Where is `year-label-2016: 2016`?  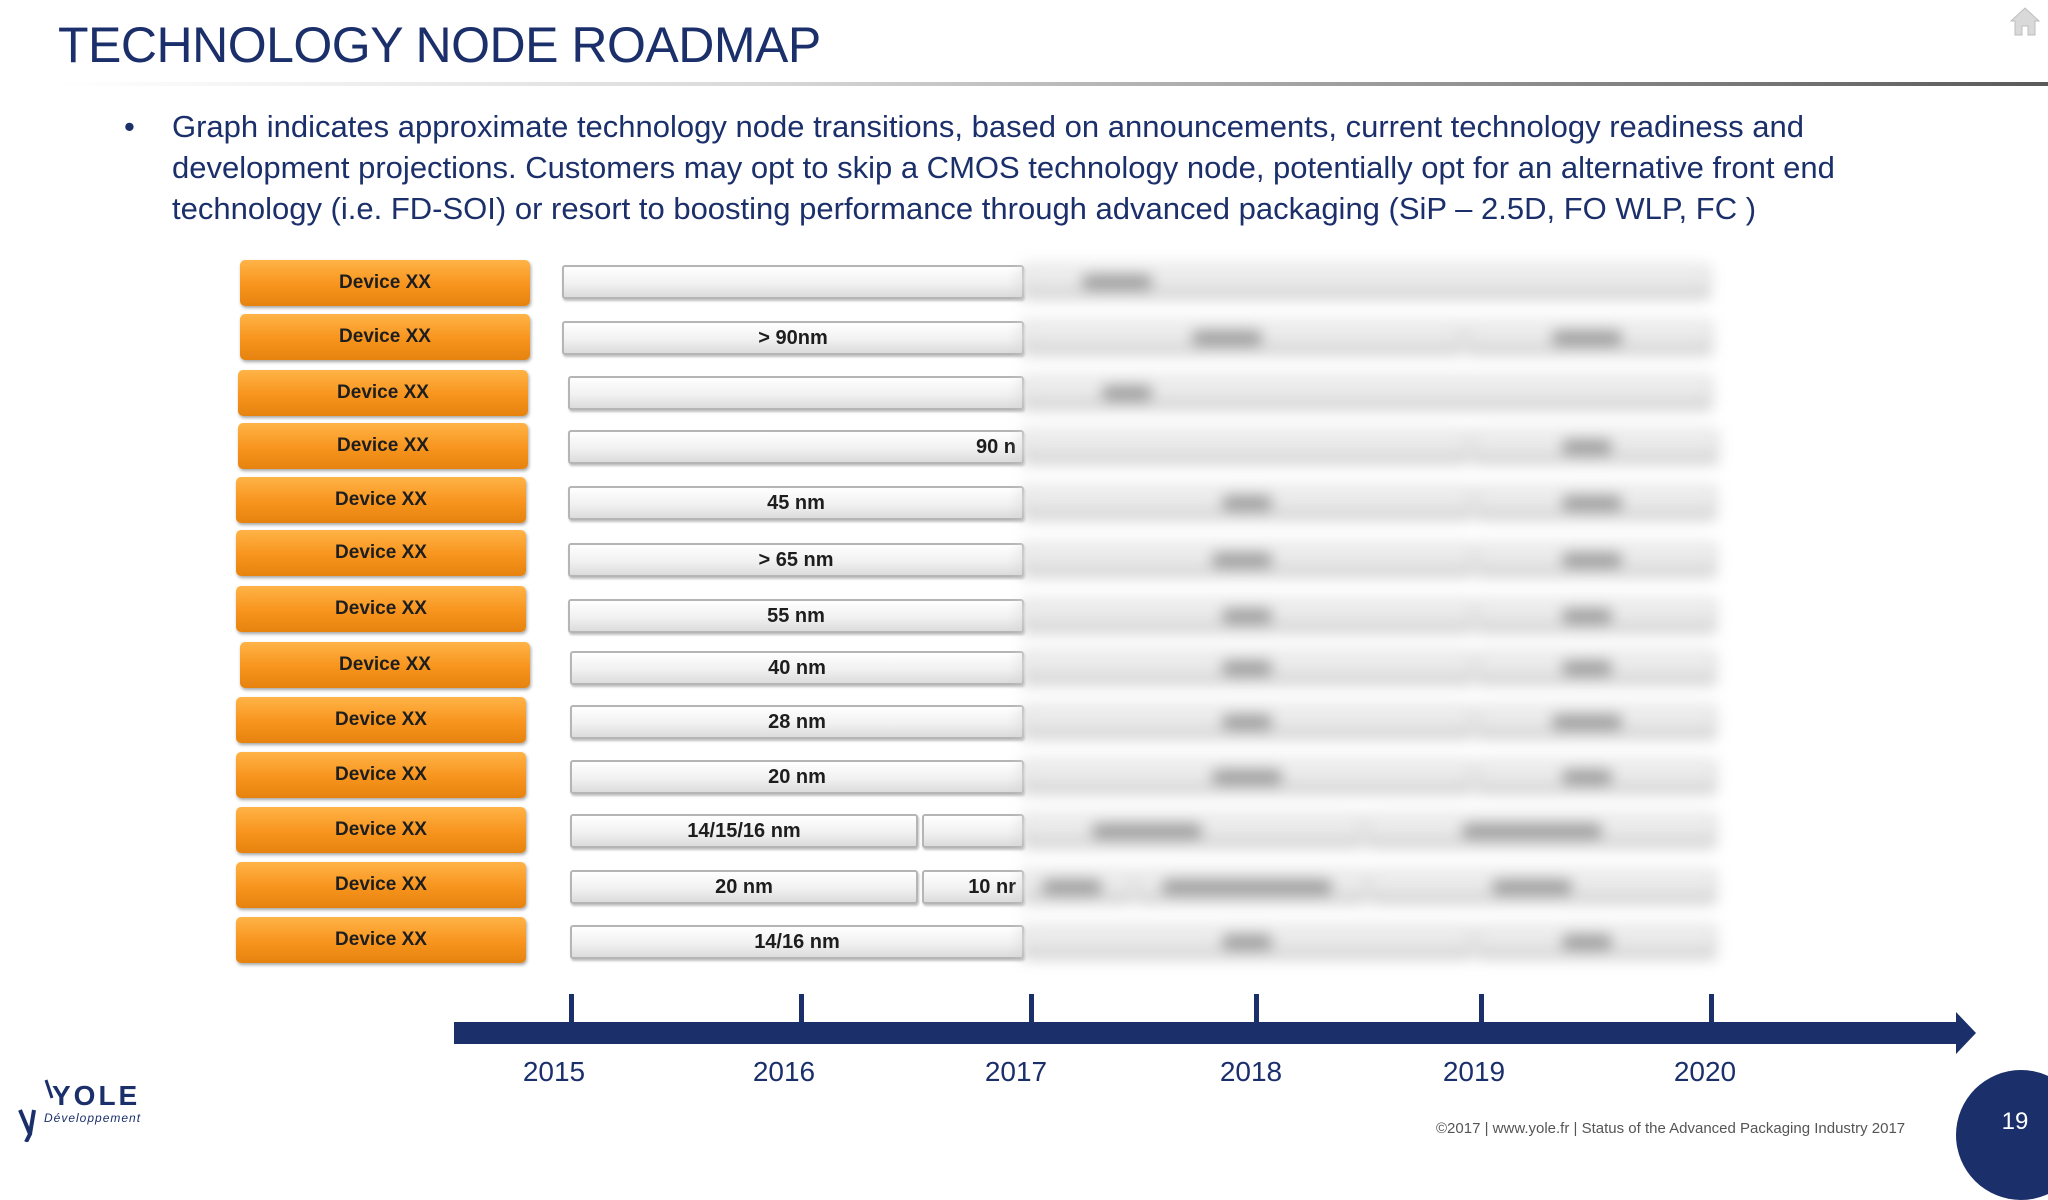
year-label-2016: 2016 is located at coordinates (784, 1071).